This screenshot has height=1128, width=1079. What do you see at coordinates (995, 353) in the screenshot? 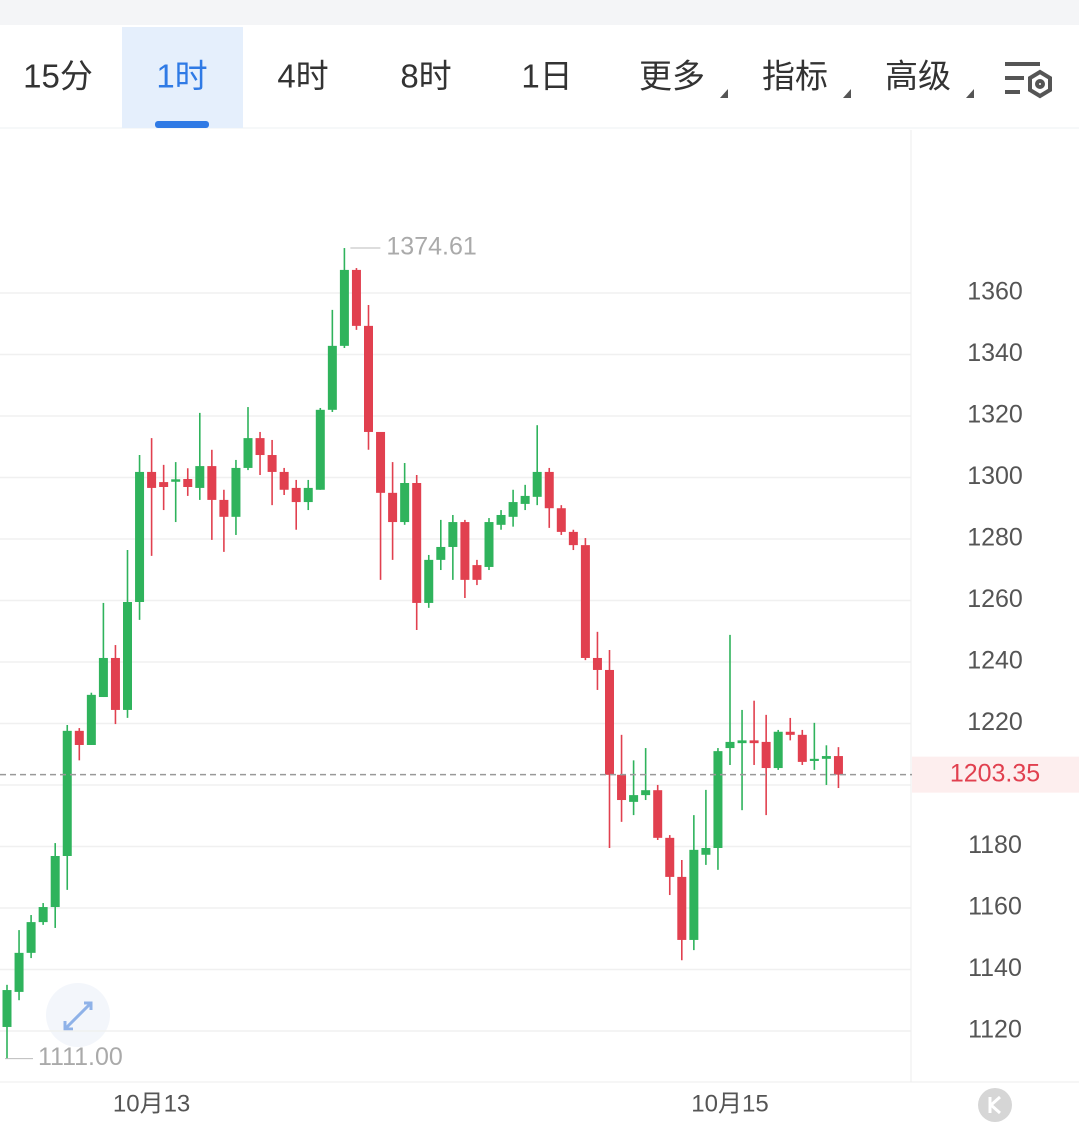
I see `y-tick-label: 1340` at bounding box center [995, 353].